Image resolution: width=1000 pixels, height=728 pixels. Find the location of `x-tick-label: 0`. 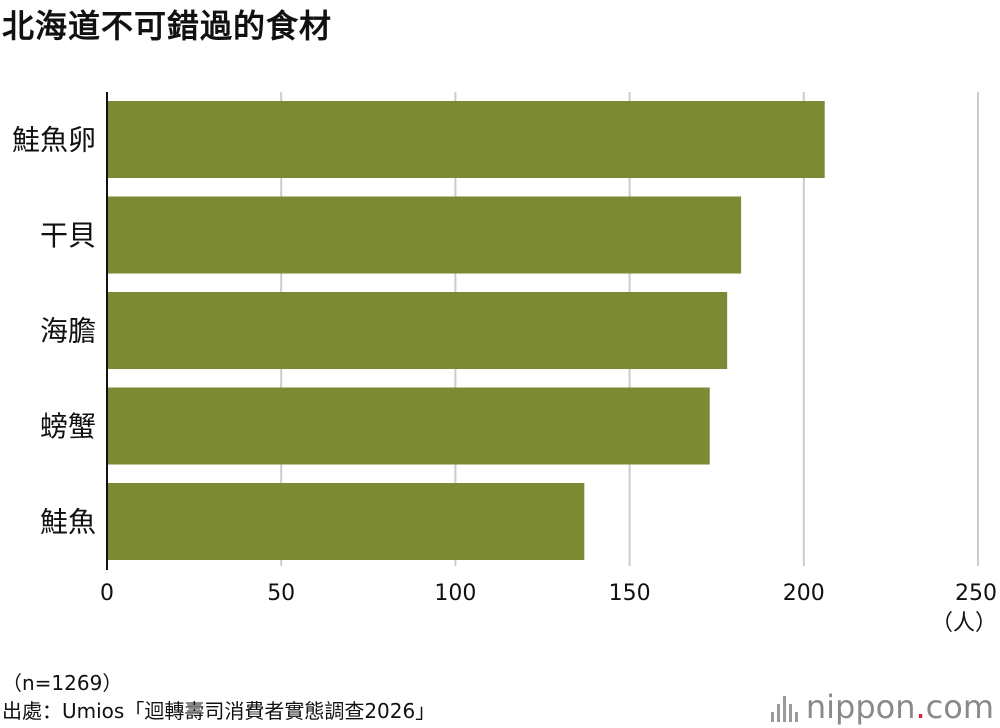

x-tick-label: 0 is located at coordinates (107, 593).